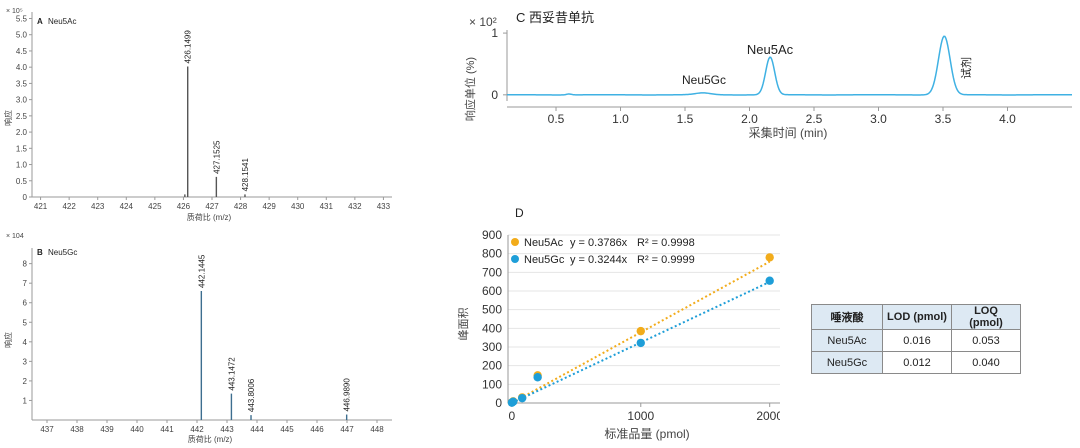 This screenshot has width=1080, height=448. Describe the element at coordinates (640, 416) in the screenshot. I see `x-tick-label: 1000` at that location.